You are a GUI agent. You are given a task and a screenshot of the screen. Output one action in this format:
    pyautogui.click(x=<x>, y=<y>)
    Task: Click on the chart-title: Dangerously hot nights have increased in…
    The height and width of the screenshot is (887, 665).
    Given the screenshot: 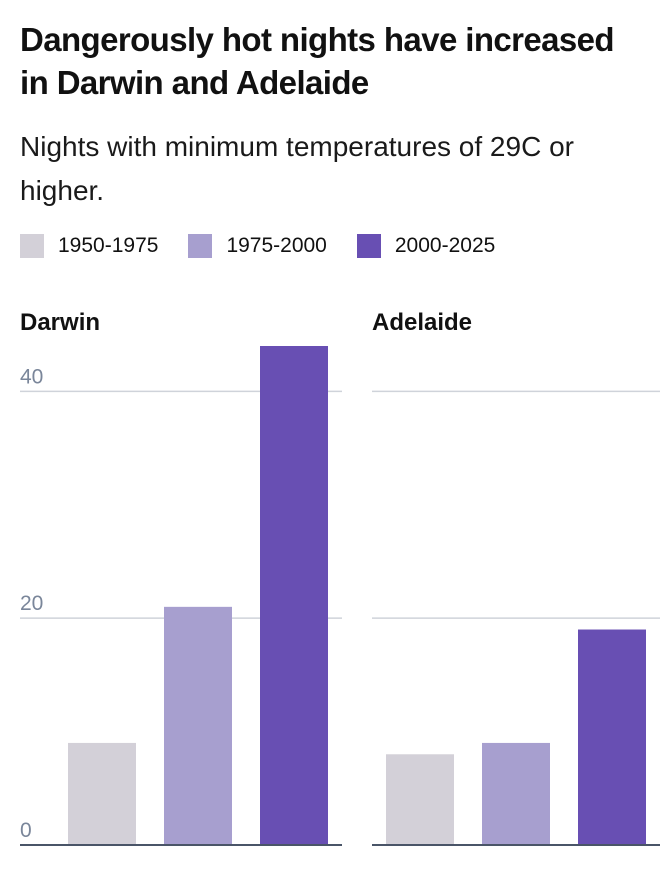 What is the action you would take?
    pyautogui.click(x=317, y=61)
    